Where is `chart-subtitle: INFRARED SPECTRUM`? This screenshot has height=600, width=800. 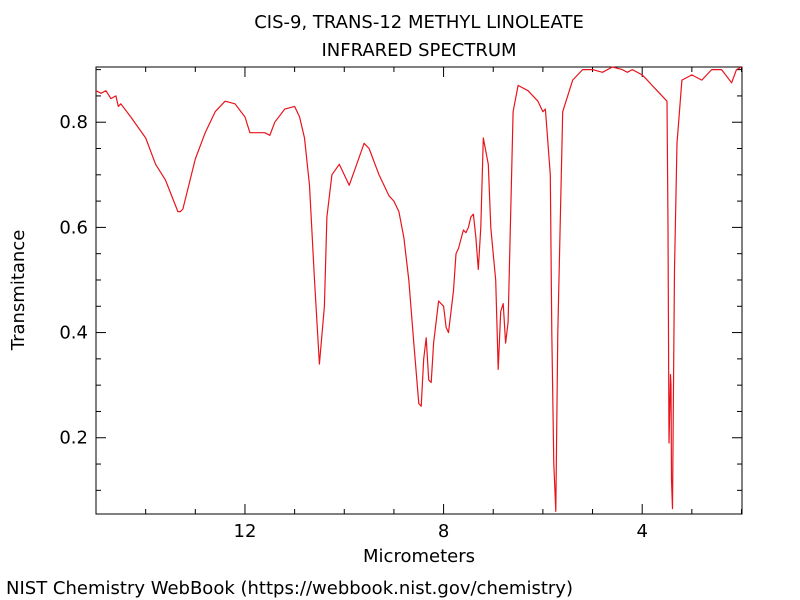
chart-subtitle: INFRARED SPECTRUM is located at coordinates (418, 50).